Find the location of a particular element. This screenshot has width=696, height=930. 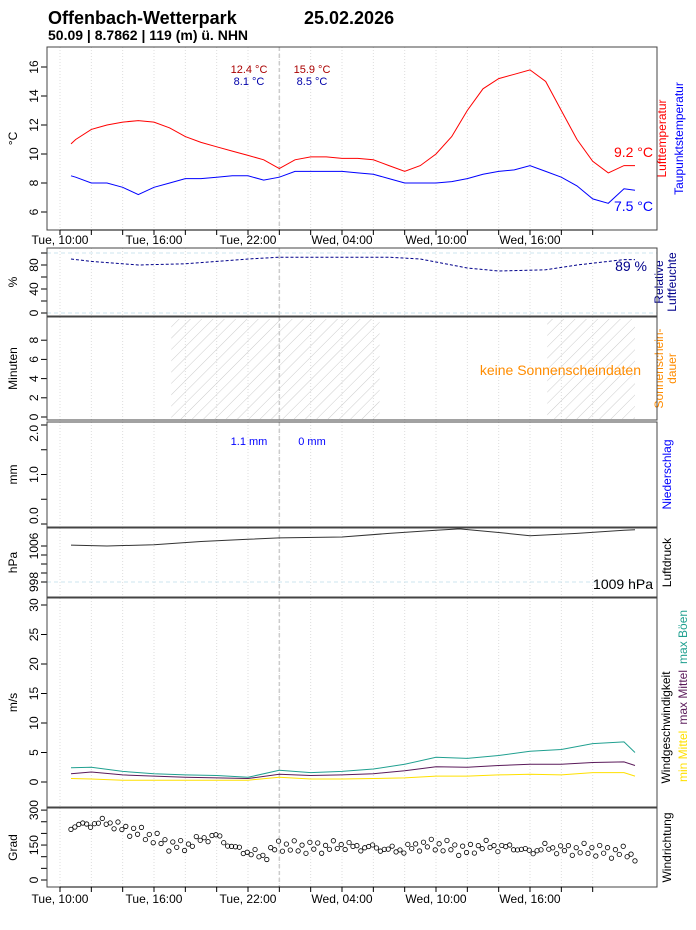

y-tick-label: 10 is located at coordinates (34, 154).